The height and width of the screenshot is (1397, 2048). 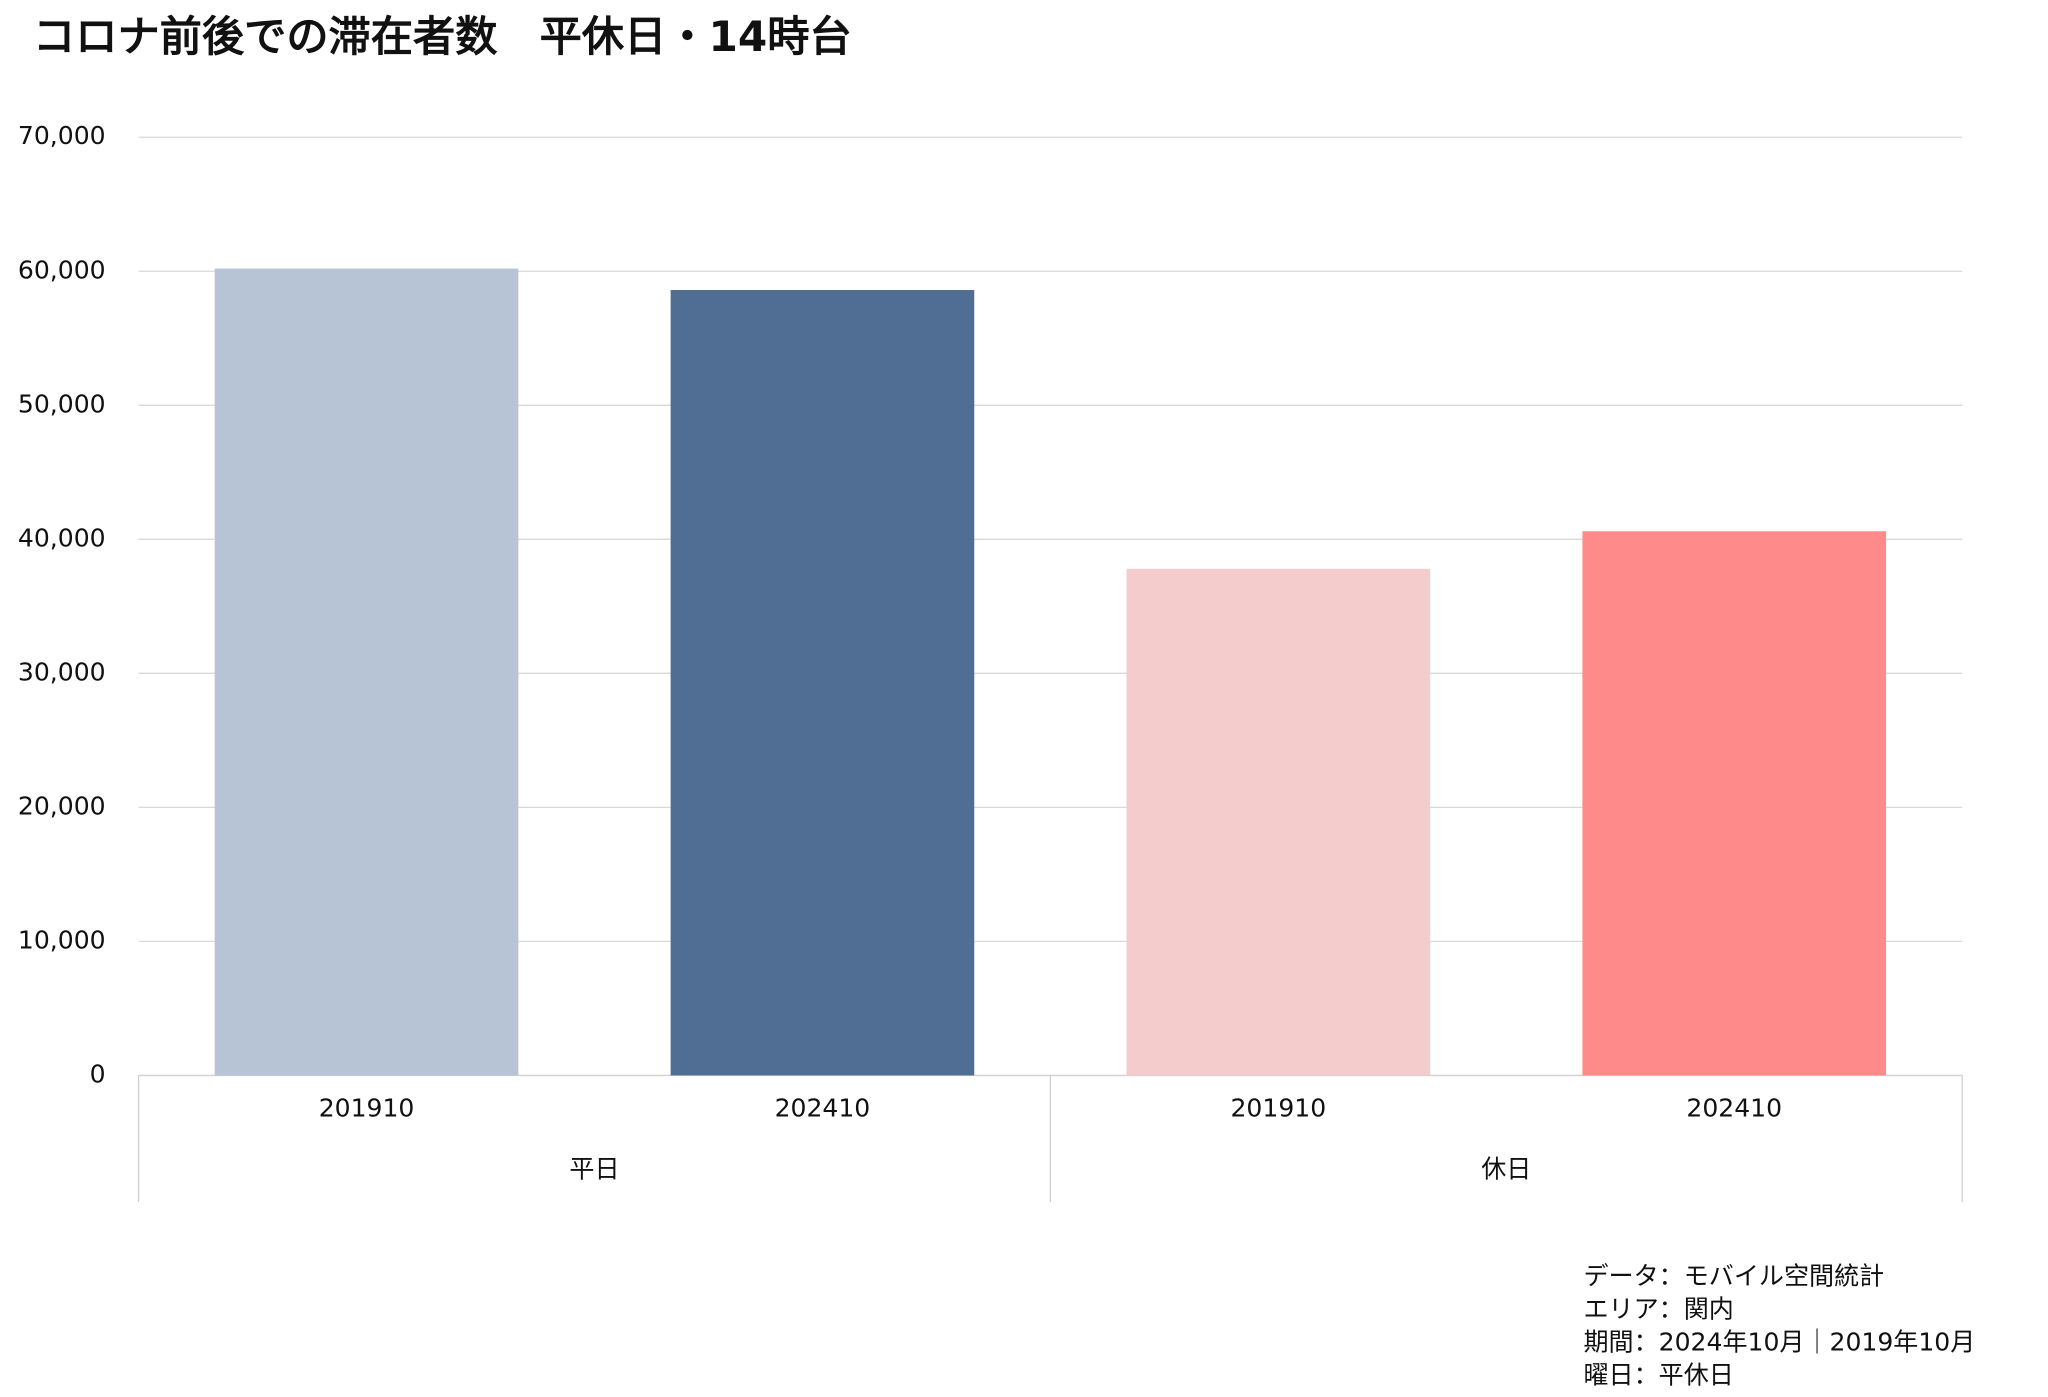 I want to click on note: エリア：関内, so click(x=1658, y=1308).